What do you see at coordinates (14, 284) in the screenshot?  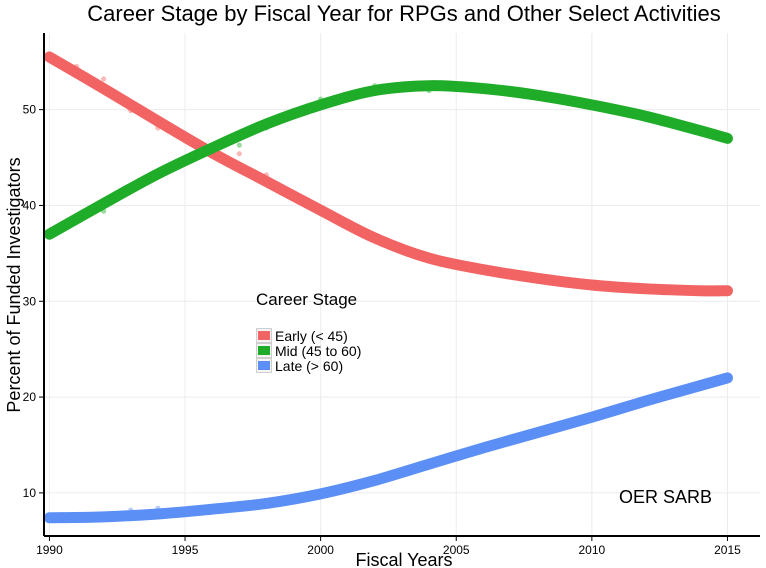 I see `y-axis-title: Percent of Funded Investigators` at bounding box center [14, 284].